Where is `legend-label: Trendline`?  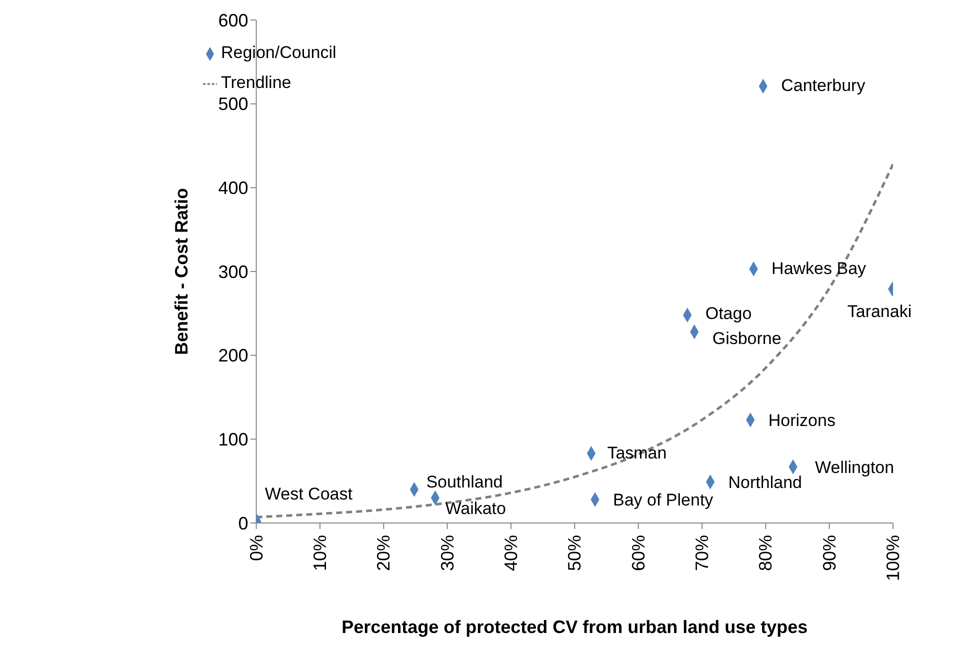 legend-label: Trendline is located at coordinates (256, 82).